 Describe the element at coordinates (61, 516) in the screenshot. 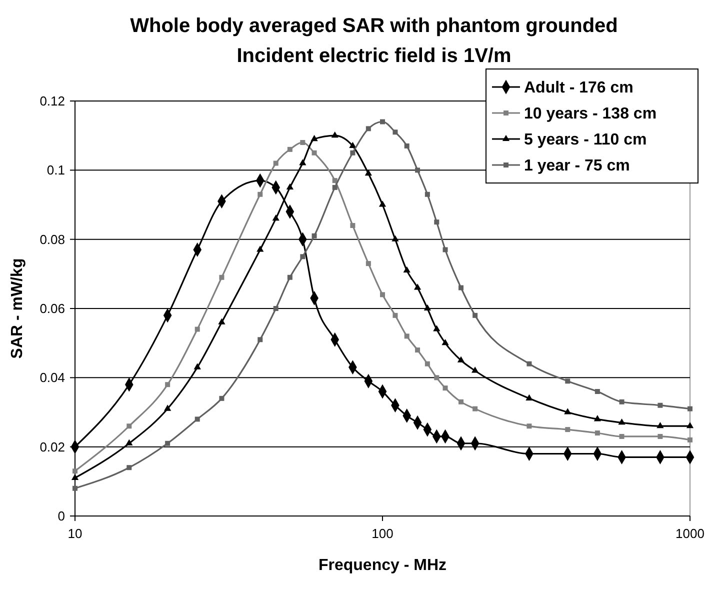

I see `y-tick-label: 0` at that location.